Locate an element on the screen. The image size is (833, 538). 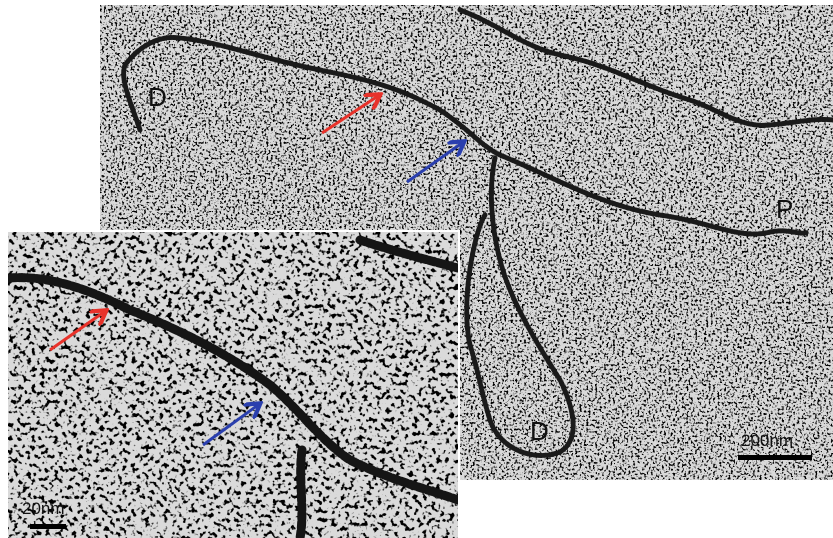
dna-loop is located at coordinates (520, 306).